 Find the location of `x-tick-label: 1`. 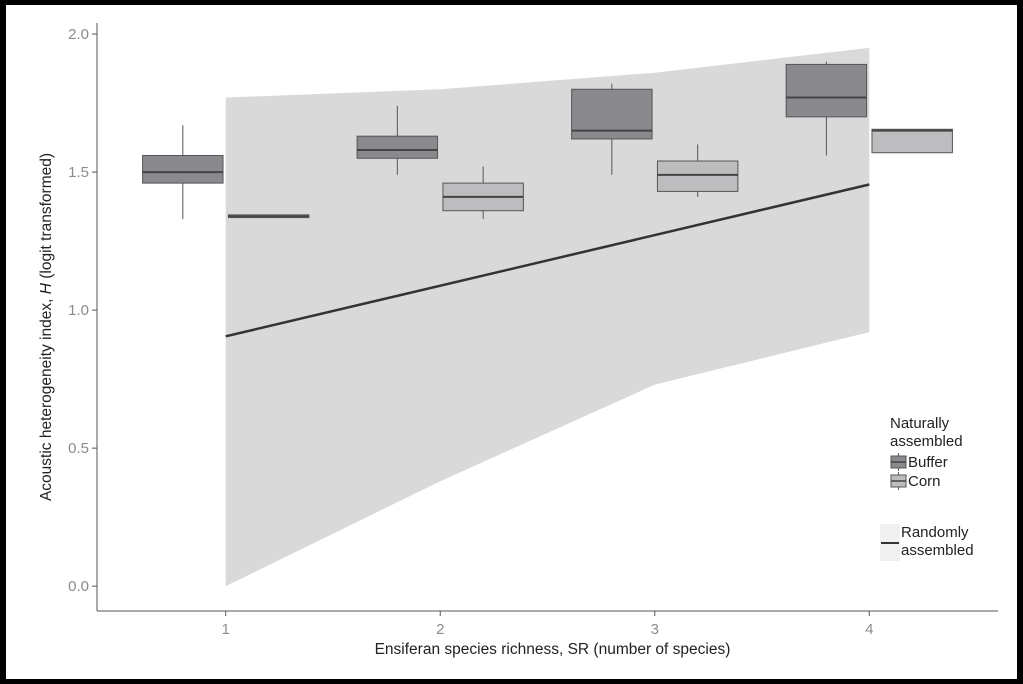

x-tick-label: 1 is located at coordinates (226, 629).